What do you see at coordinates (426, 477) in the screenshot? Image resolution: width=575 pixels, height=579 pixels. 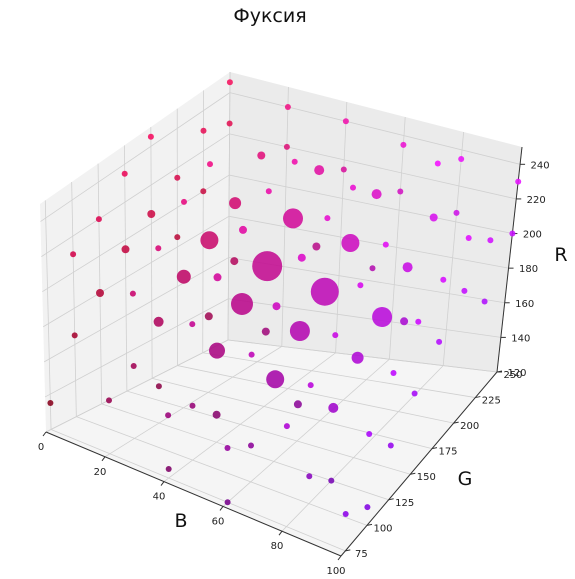 I see `y-tick-label: 150` at bounding box center [426, 477].